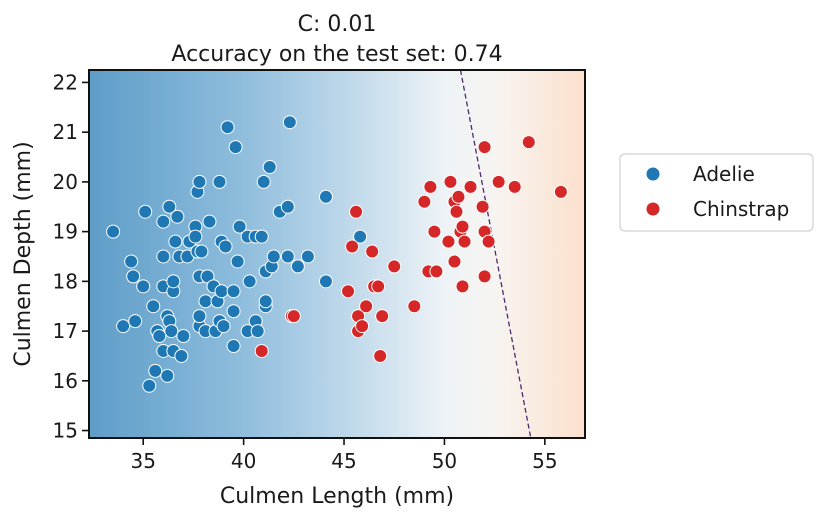  Describe the element at coordinates (495, 254) in the screenshot. I see `decision-boundary-line` at that location.